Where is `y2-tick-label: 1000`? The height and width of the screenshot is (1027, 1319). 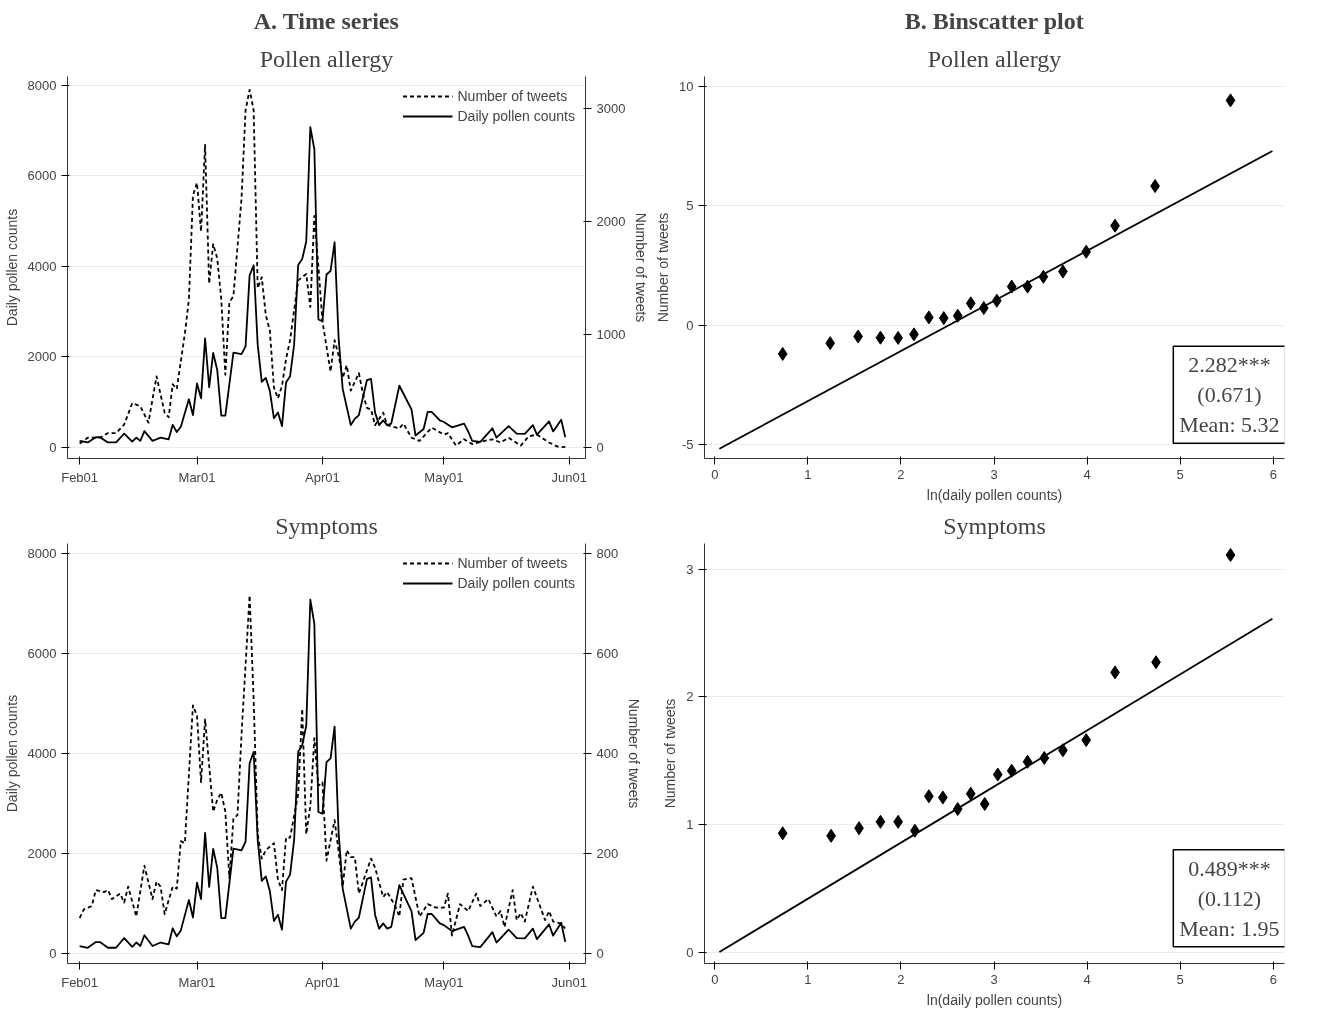 y2-tick-label: 1000 is located at coordinates (611, 334).